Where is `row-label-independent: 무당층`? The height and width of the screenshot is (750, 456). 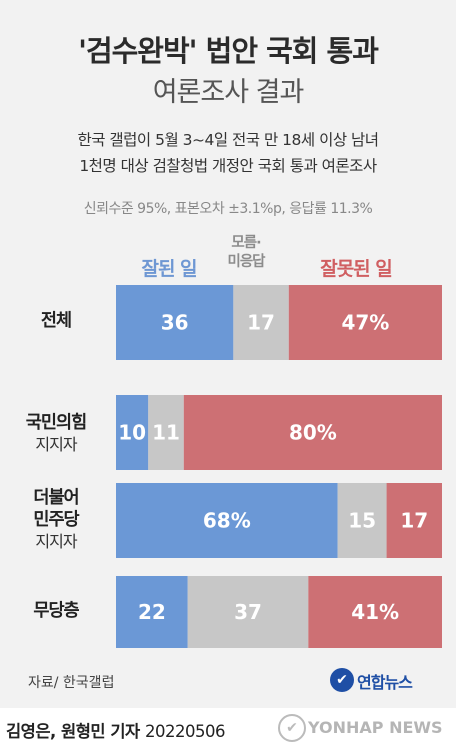
row-label-independent: 무당층 is located at coordinates (56, 611).